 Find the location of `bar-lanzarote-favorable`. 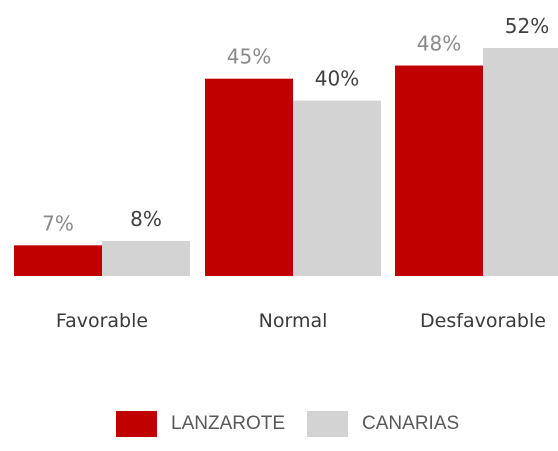

bar-lanzarote-favorable is located at coordinates (58, 260).